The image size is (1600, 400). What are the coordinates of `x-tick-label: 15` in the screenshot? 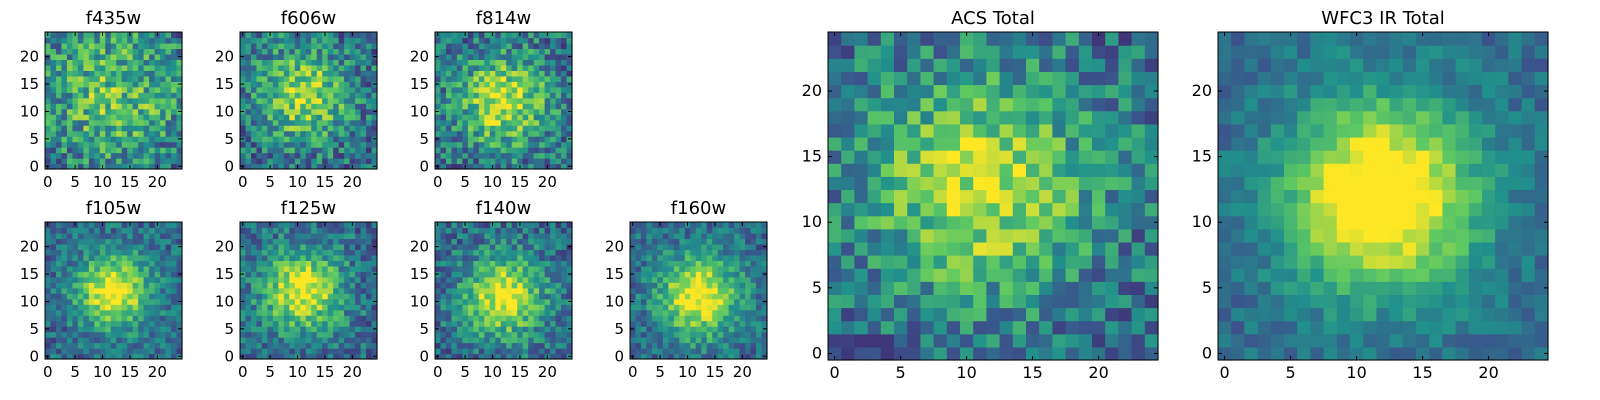 It's located at (324, 372).